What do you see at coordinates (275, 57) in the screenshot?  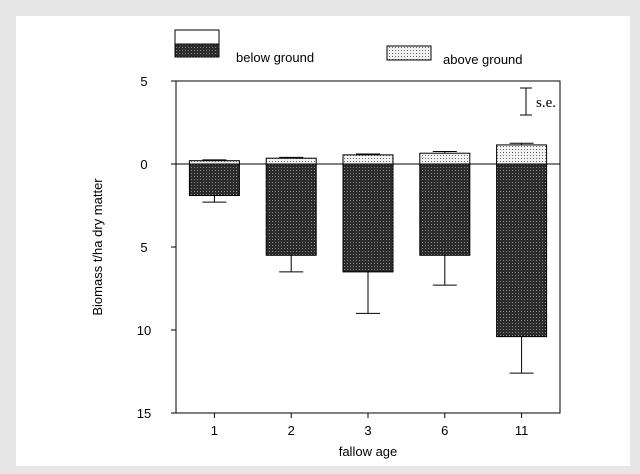 I see `legend-label-below-ground: below ground` at bounding box center [275, 57].